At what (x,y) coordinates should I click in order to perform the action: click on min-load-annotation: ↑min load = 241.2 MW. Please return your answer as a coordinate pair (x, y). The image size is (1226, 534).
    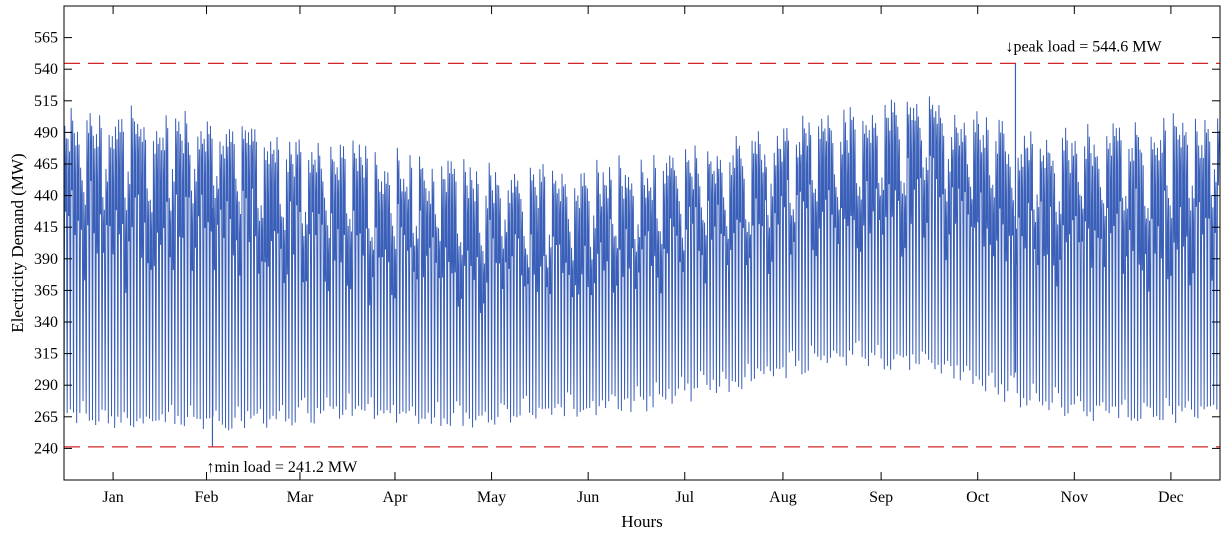
    Looking at the image, I should click on (282, 467).